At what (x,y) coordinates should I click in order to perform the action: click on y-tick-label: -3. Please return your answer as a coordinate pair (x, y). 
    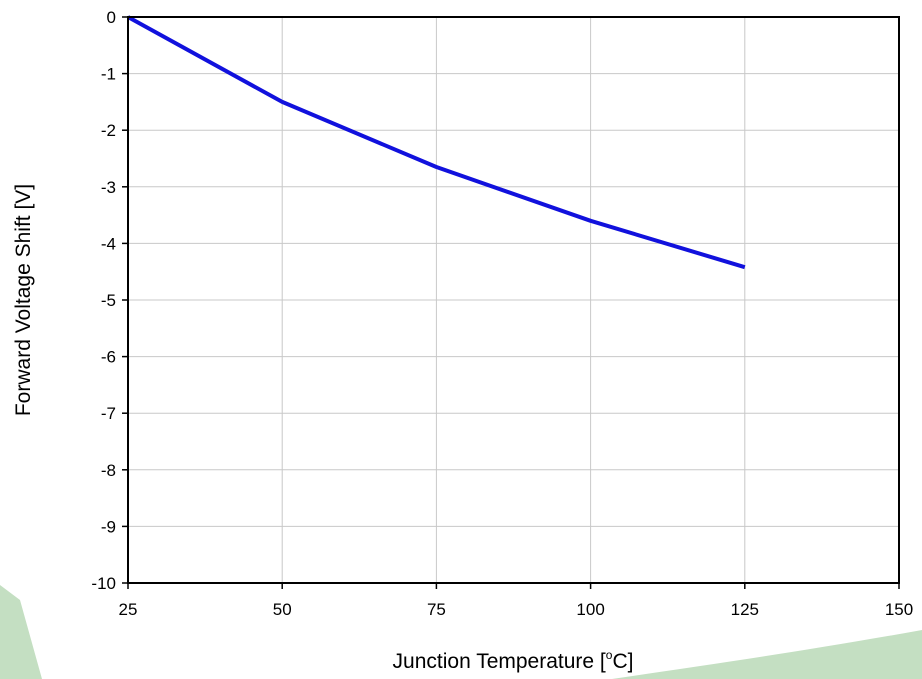
    Looking at the image, I should click on (108, 187).